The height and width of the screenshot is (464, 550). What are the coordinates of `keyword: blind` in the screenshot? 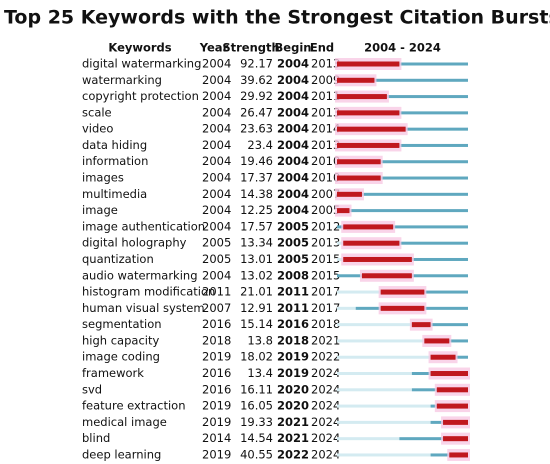 It's located at (96, 438).